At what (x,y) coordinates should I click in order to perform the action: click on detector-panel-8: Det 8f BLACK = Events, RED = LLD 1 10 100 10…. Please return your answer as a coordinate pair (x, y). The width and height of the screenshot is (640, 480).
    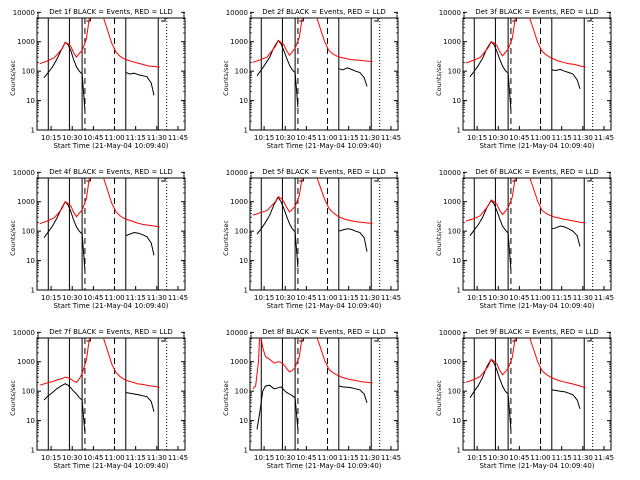
    Looking at the image, I should click on (311, 399).